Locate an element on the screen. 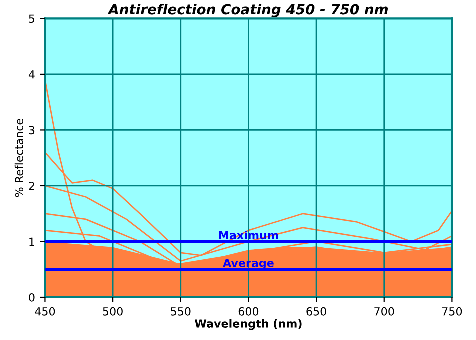 The height and width of the screenshot is (340, 476). y-tick-label: 0 is located at coordinates (32, 297).